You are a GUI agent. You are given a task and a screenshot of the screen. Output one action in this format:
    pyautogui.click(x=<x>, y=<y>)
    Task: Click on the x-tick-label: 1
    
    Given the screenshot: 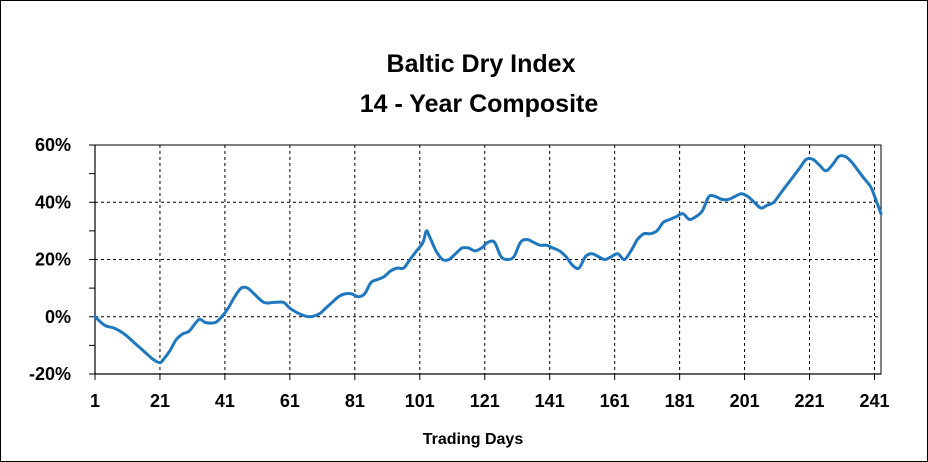 What is the action you would take?
    pyautogui.click(x=95, y=401)
    